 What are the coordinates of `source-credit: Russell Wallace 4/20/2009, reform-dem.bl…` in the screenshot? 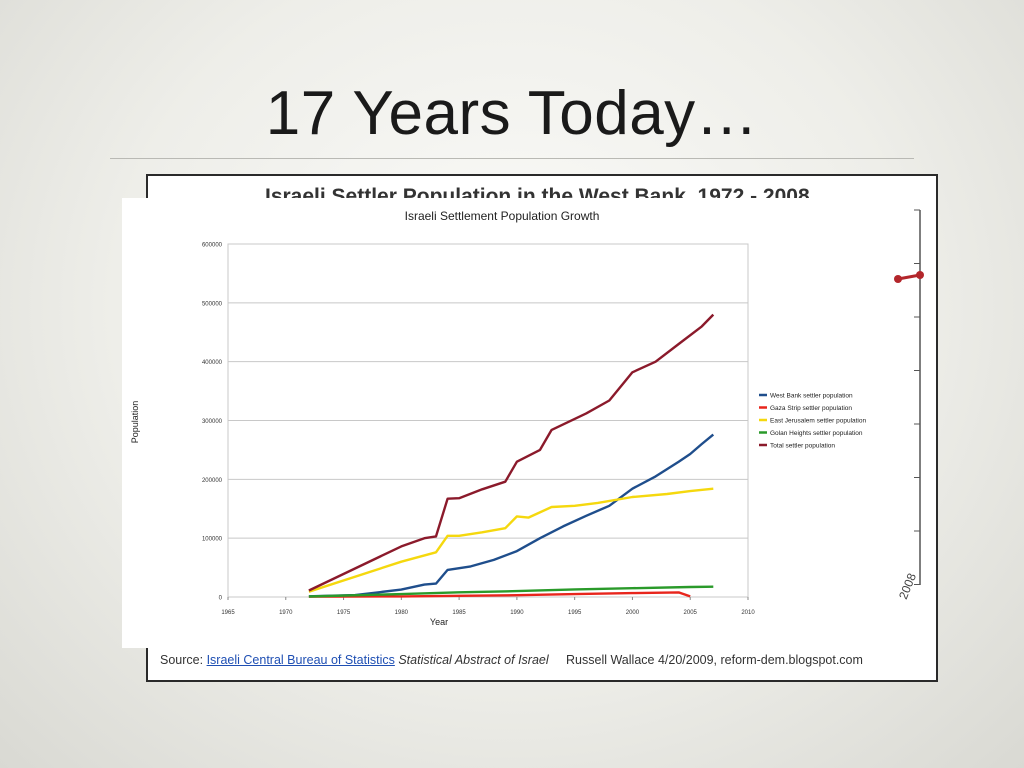 It's located at (714, 660).